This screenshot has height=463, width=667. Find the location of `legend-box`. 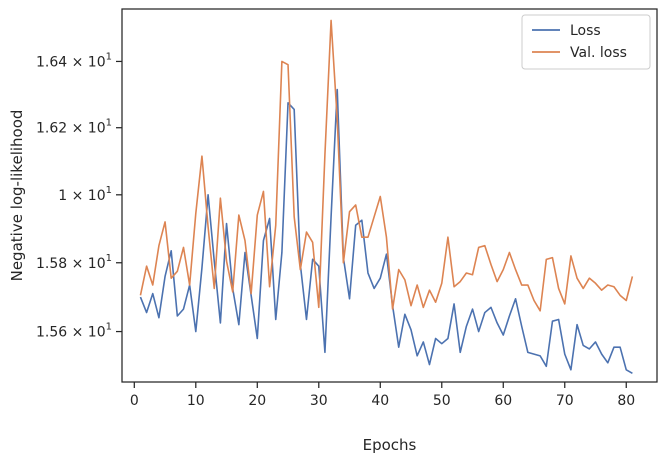

legend-box is located at coordinates (586, 42).